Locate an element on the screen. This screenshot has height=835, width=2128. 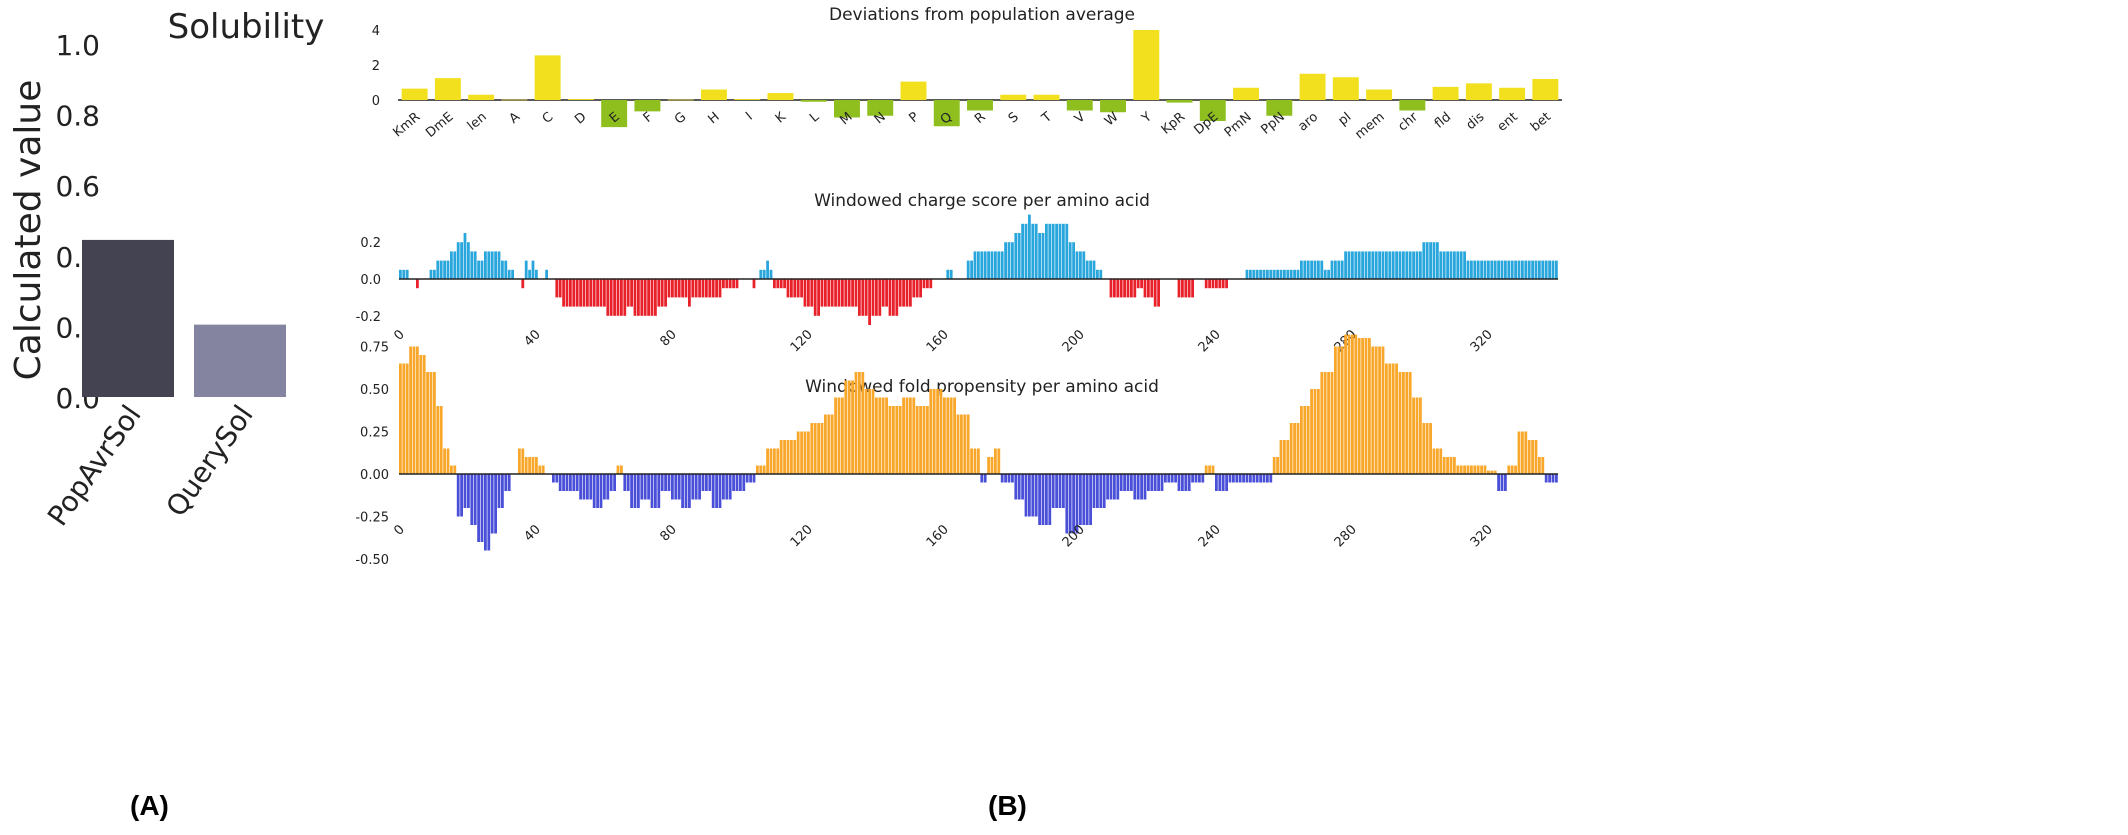
charge-y-tick-label: 0.2 is located at coordinates (370, 243).